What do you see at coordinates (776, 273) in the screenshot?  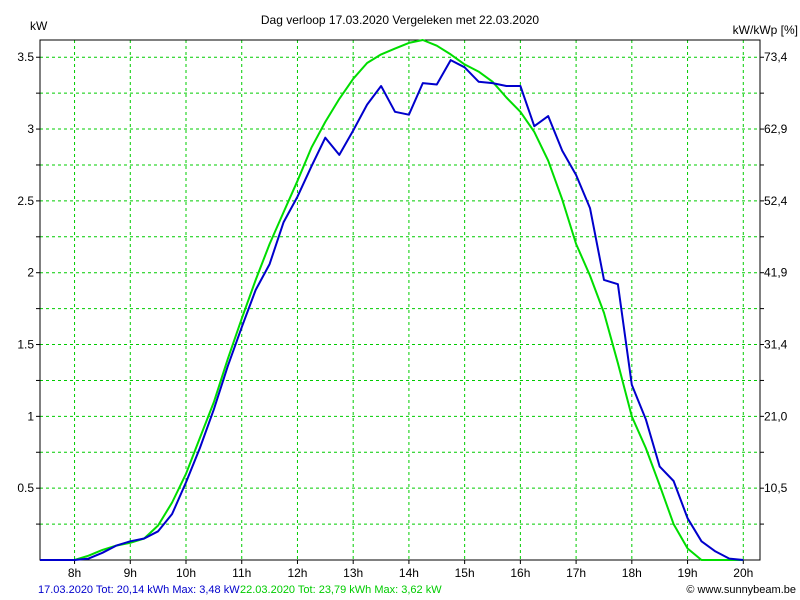 I see `y-tick-label-right: 41,9` at bounding box center [776, 273].